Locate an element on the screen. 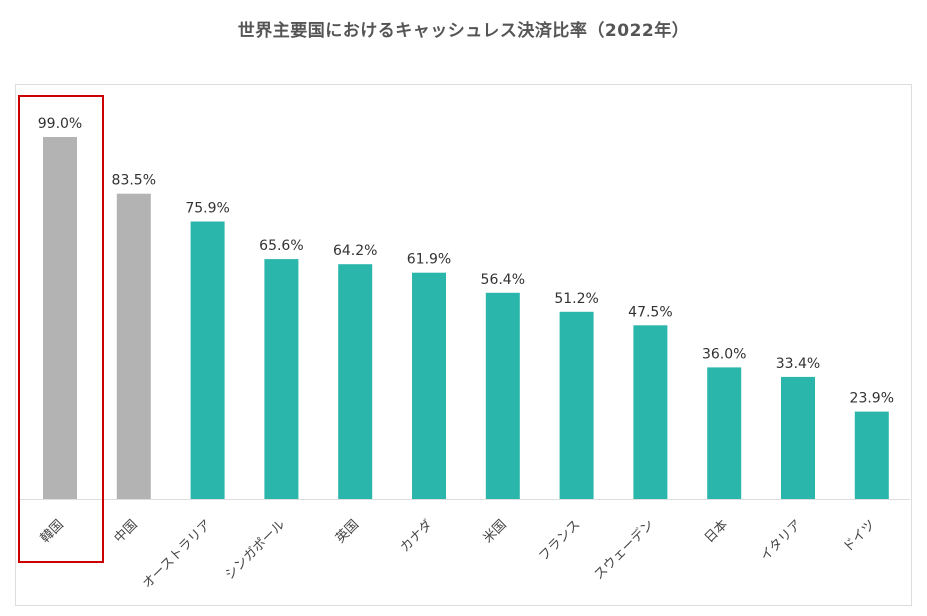  category-label-1: 中国 is located at coordinates (126, 531).